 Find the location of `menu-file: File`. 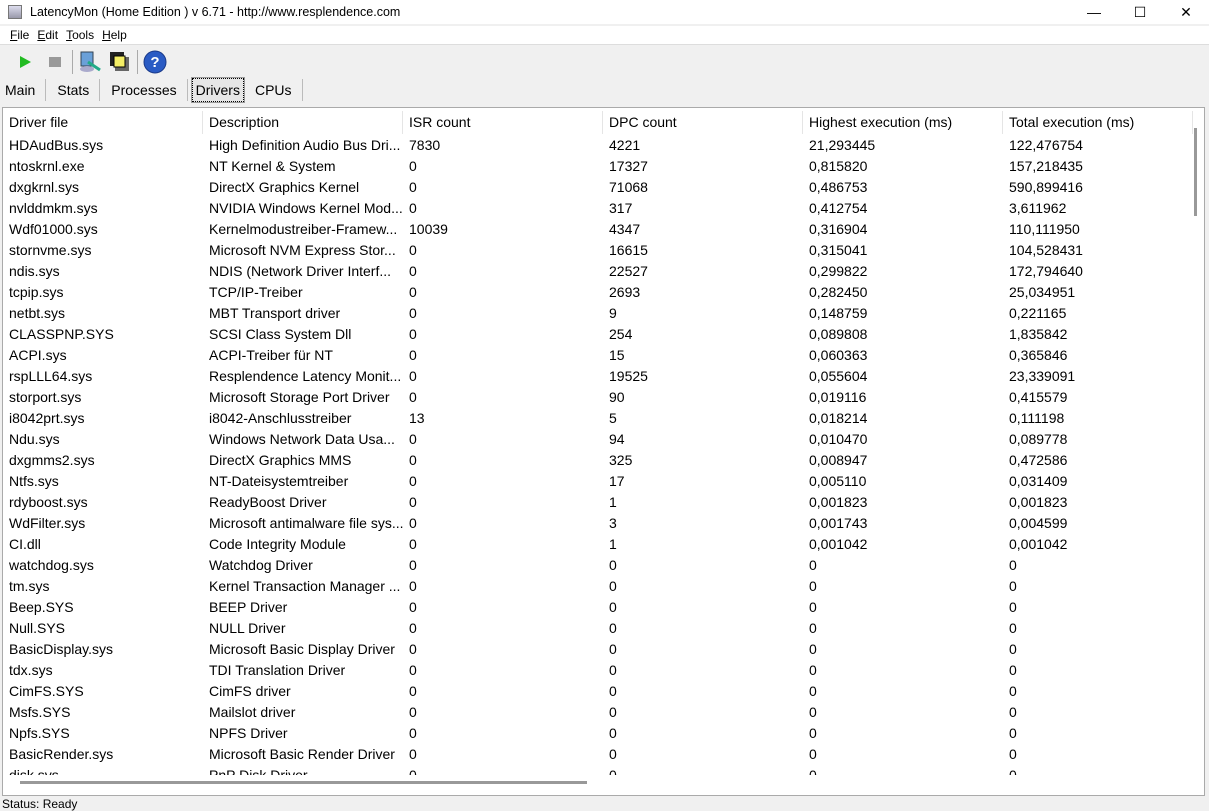

menu-file: File is located at coordinates (20, 35).